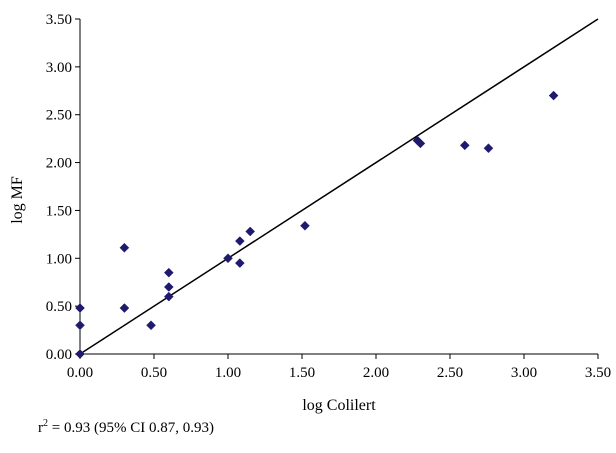  What do you see at coordinates (59, 68) in the screenshot?
I see `y-tick-label: 3.00` at bounding box center [59, 68].